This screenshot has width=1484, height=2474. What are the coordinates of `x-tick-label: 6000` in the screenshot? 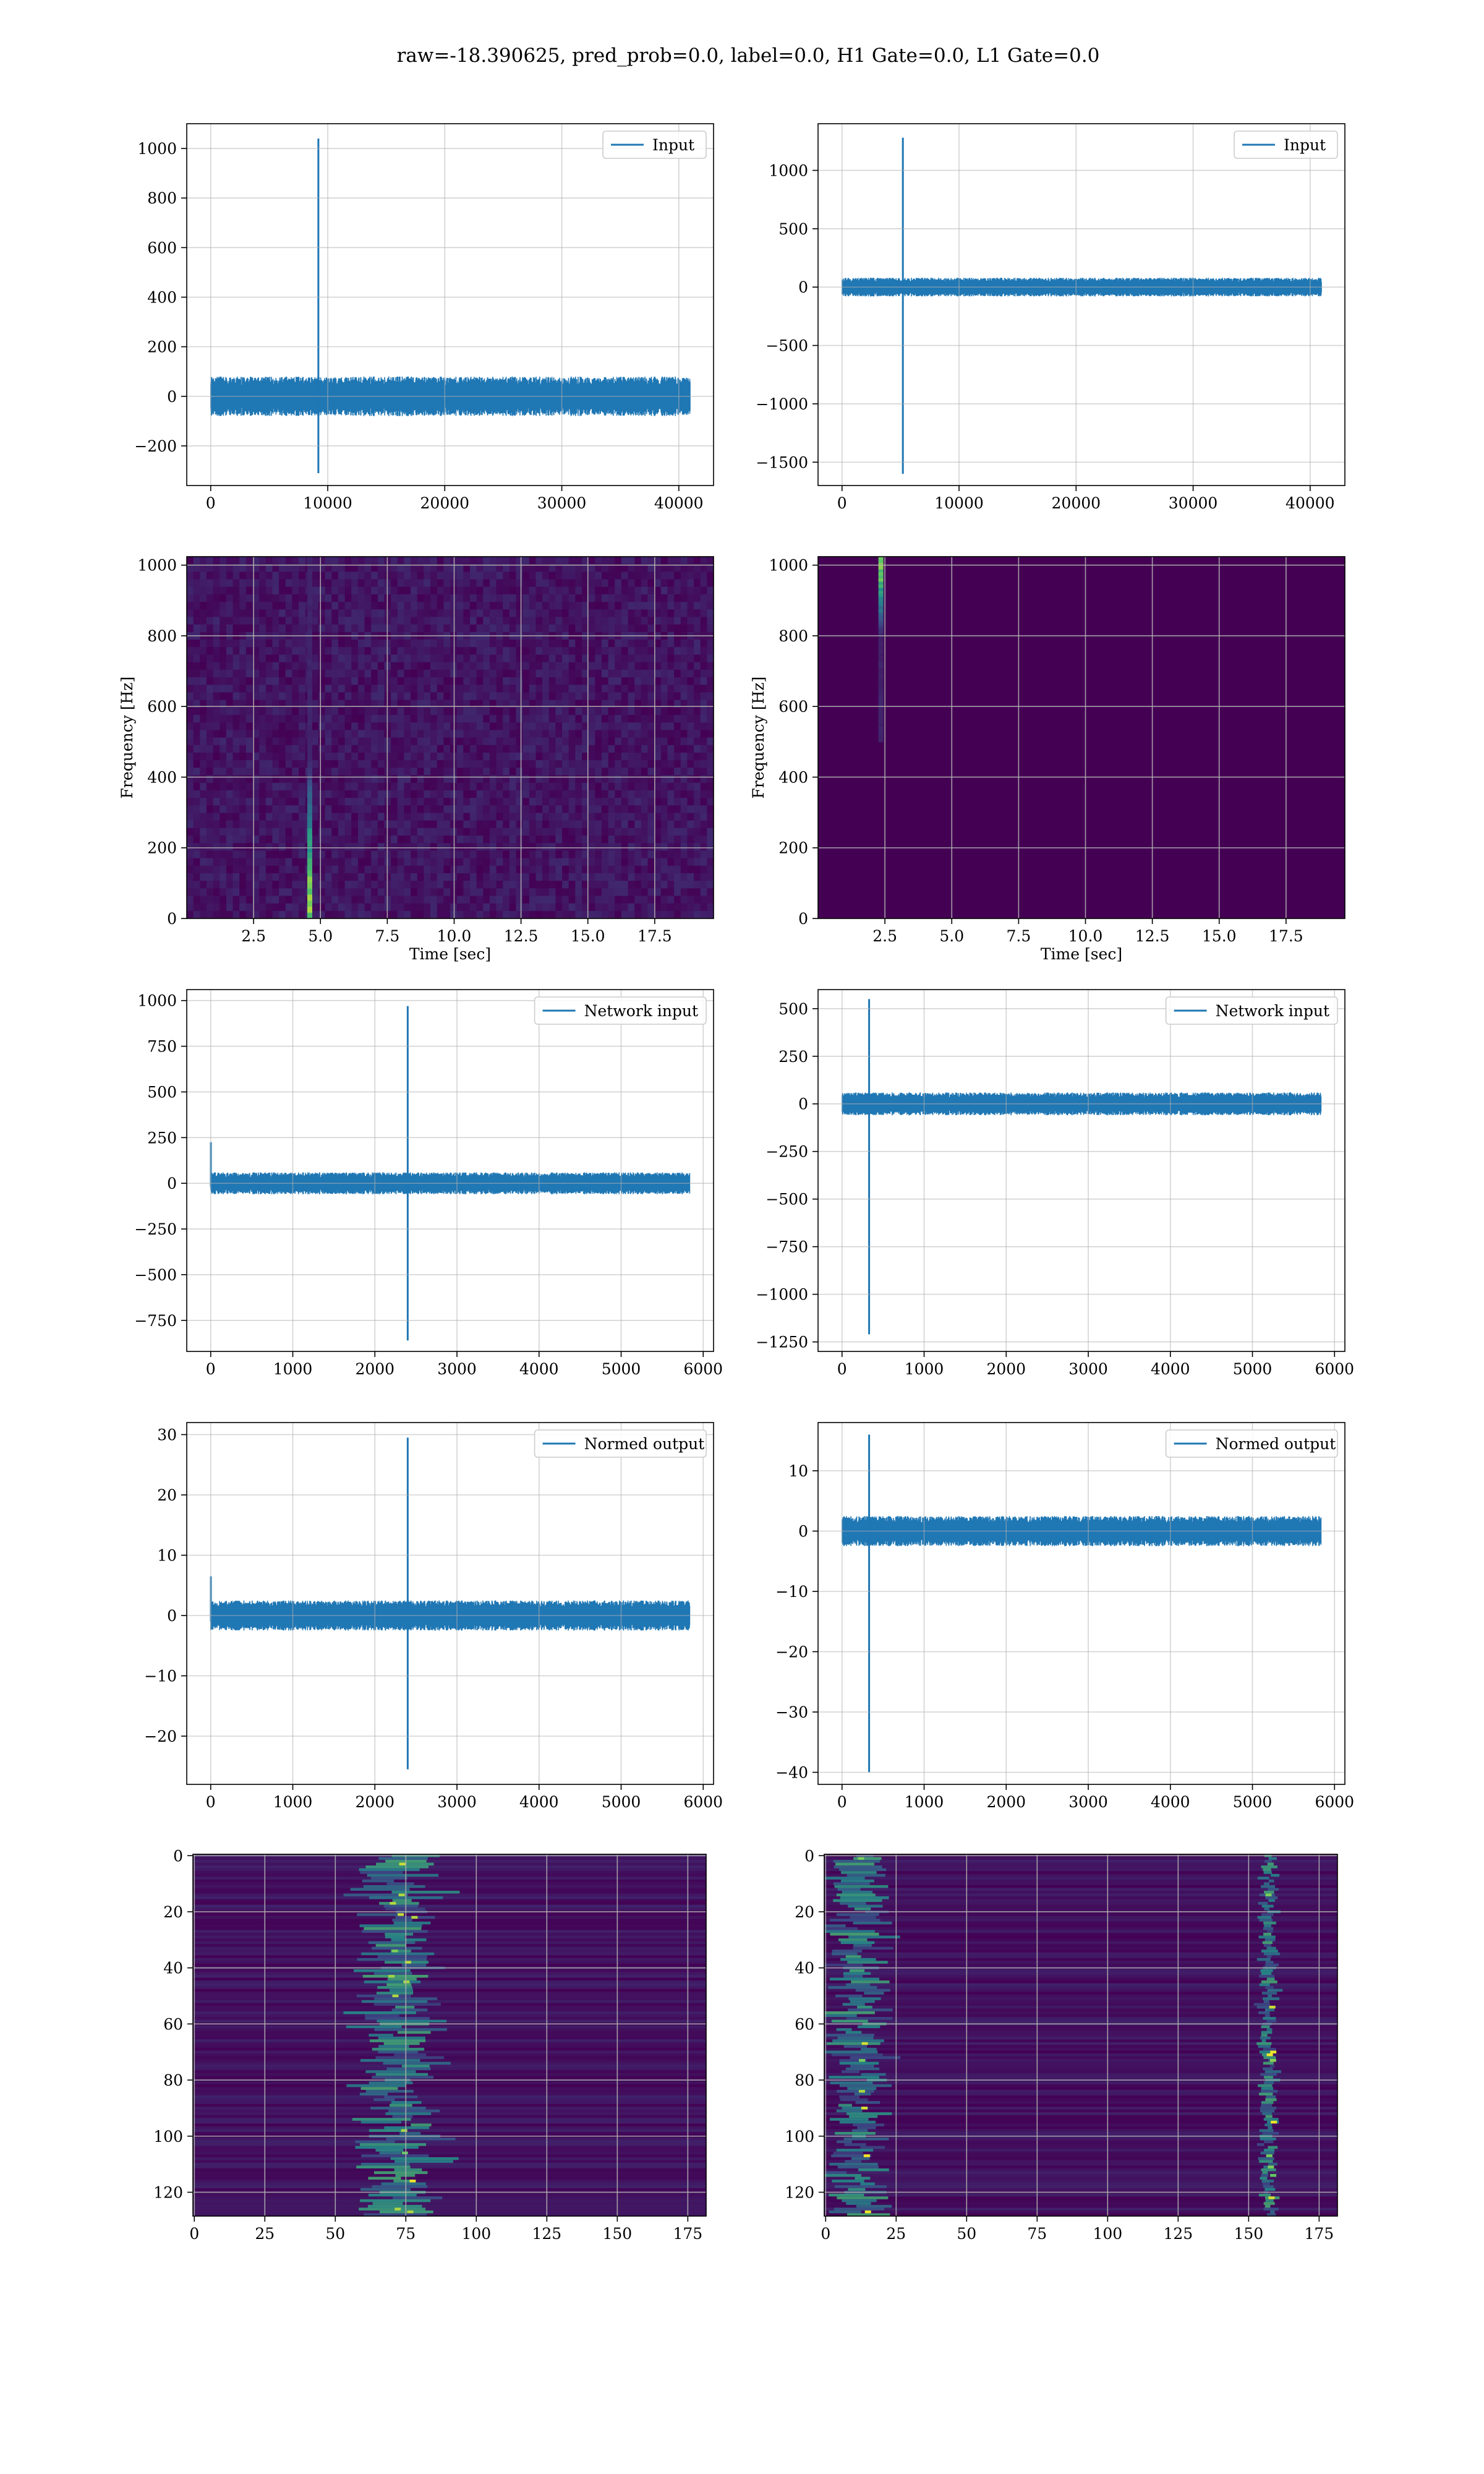 It's located at (703, 1369).